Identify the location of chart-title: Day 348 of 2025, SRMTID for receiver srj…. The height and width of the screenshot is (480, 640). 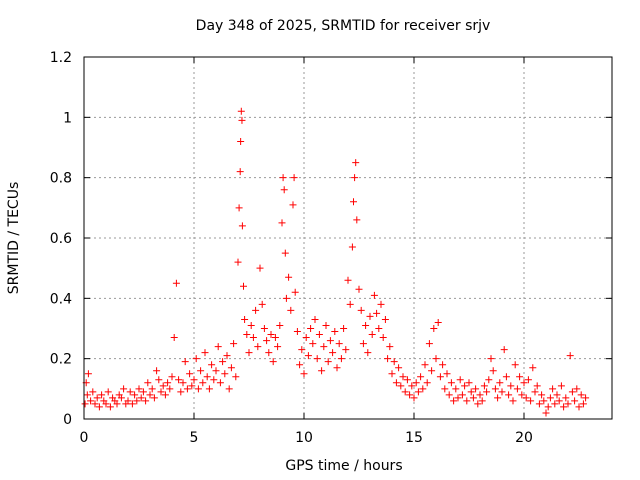
(343, 26).